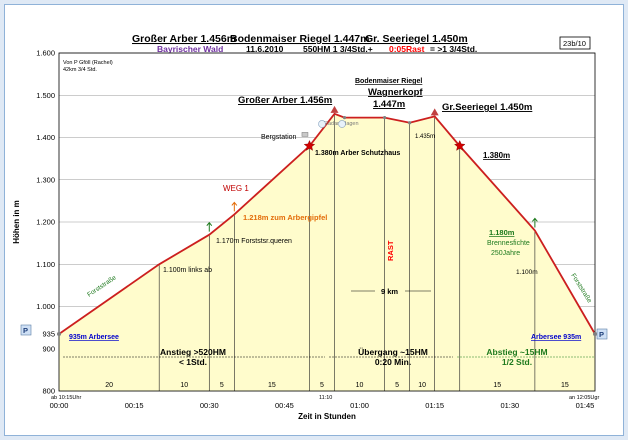 The image size is (628, 440). What do you see at coordinates (94, 337) in the screenshot?
I see `arbersee-left-label: 935m Arbersee` at bounding box center [94, 337].